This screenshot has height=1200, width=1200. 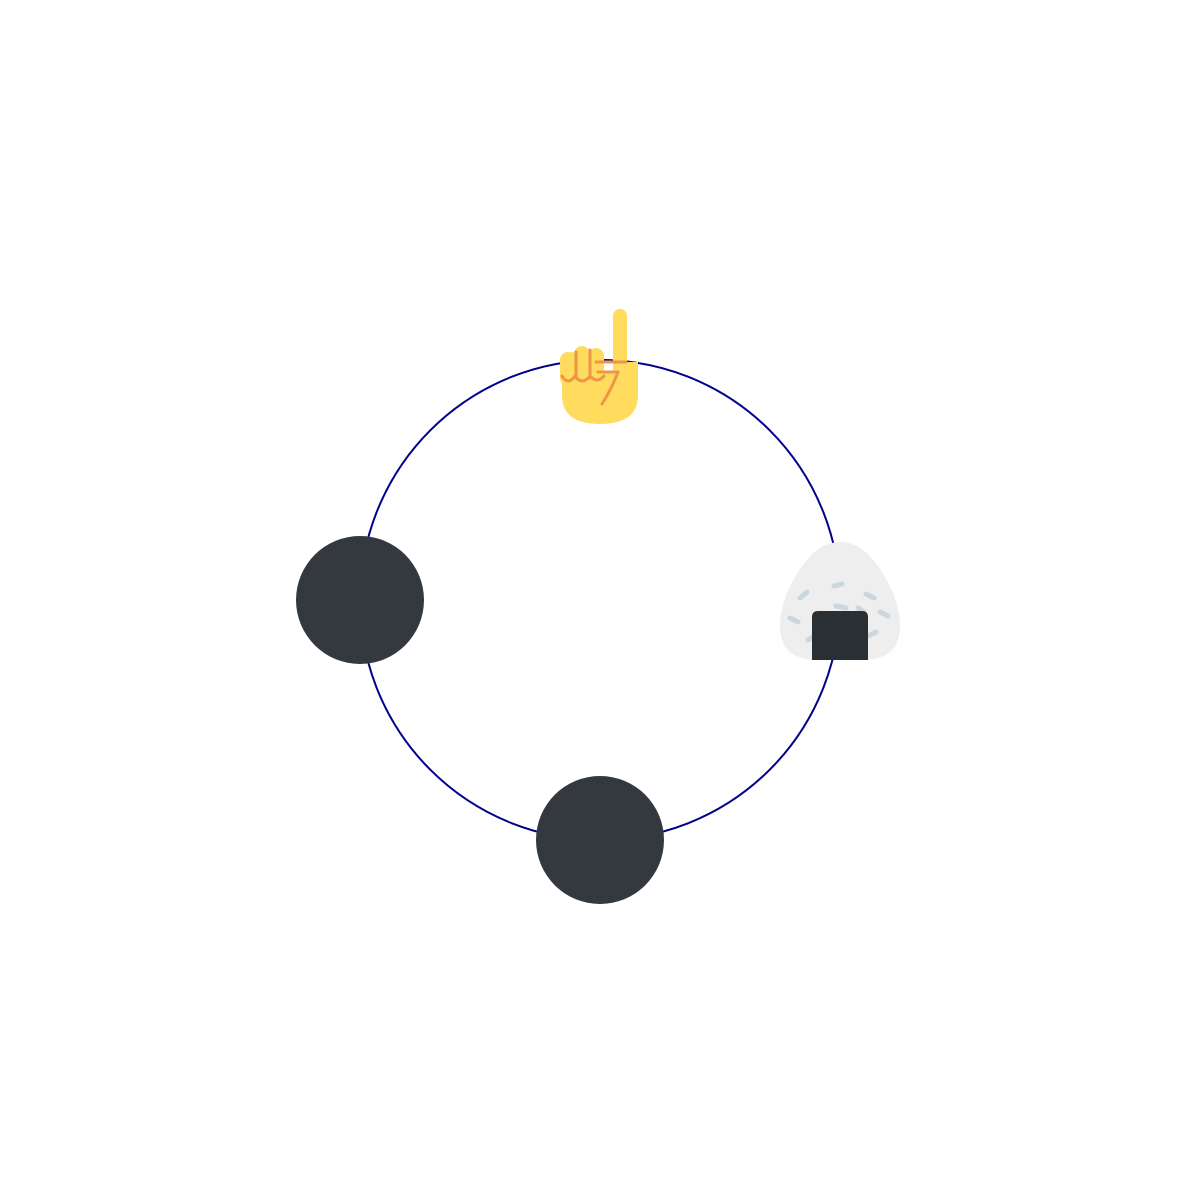 I want to click on node-left-dark-circle, so click(x=360, y=600).